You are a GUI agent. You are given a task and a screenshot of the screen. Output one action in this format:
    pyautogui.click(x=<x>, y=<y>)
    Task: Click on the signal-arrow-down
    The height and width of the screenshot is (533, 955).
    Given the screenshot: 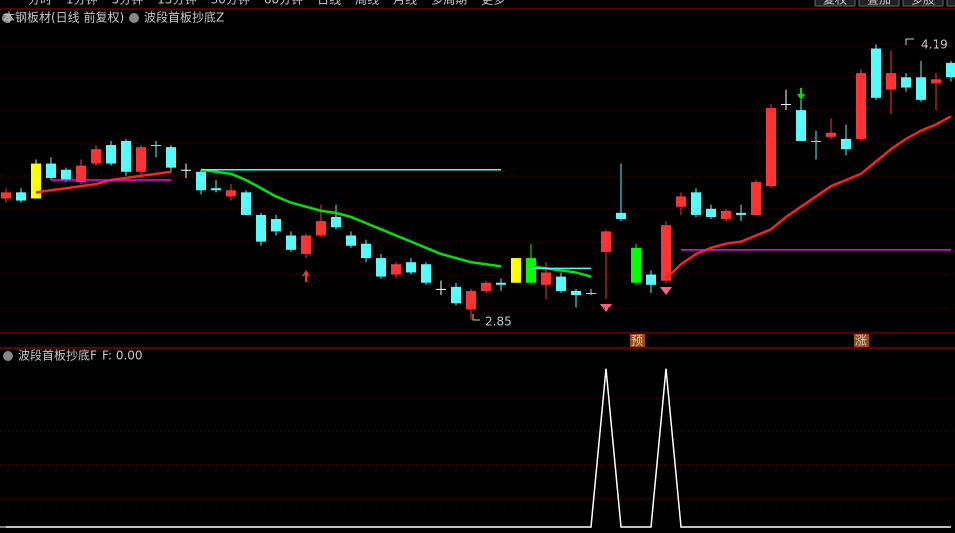 What is the action you would take?
    pyautogui.click(x=801, y=94)
    